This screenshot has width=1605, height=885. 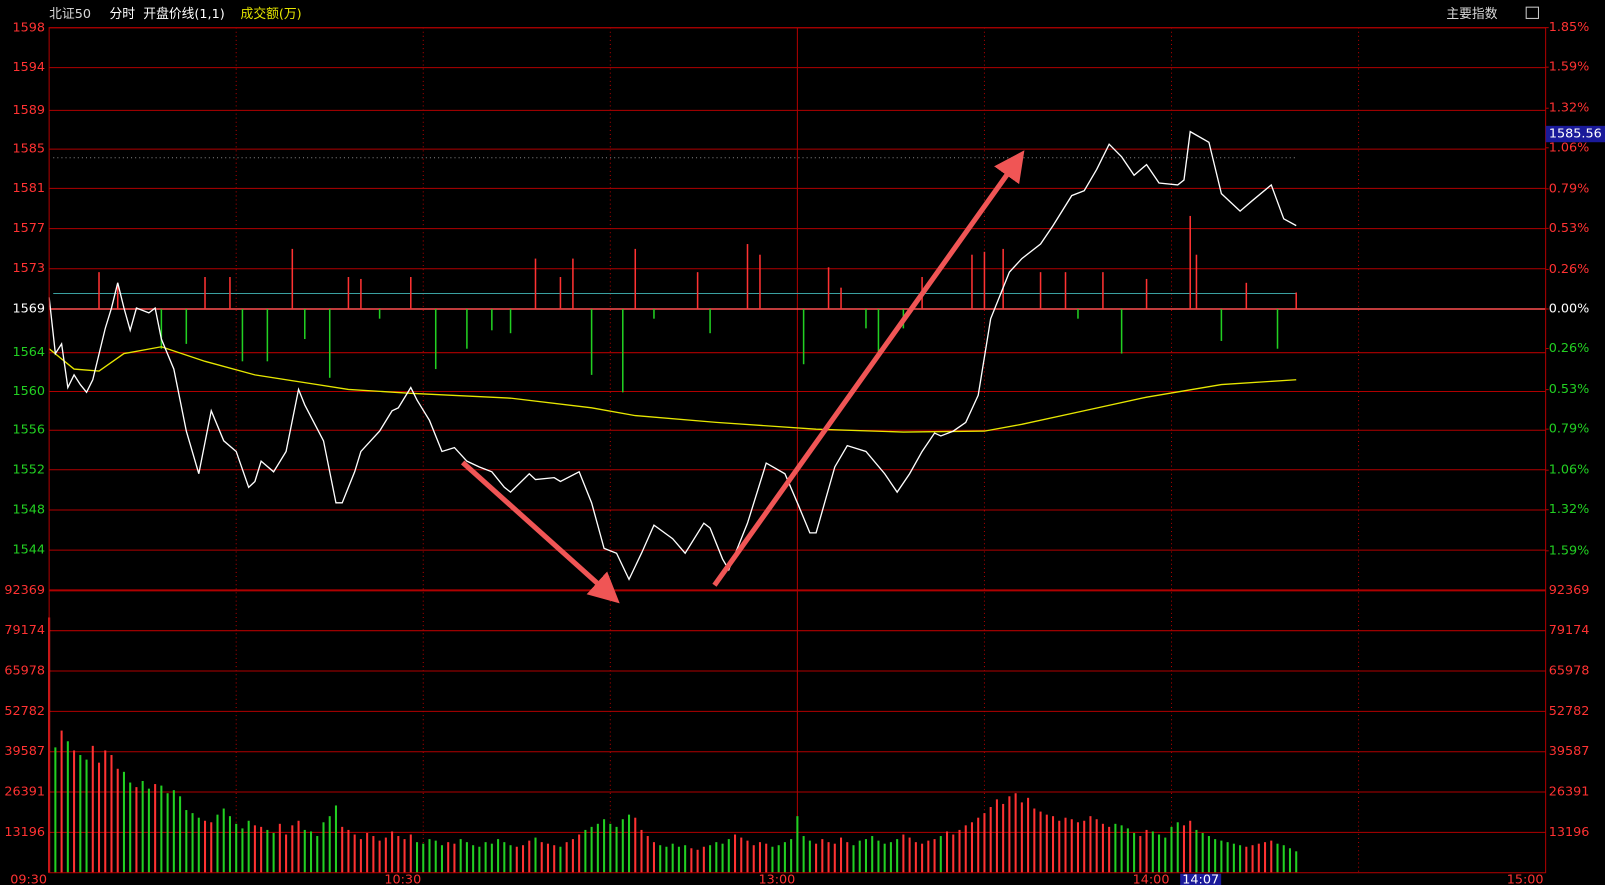 I want to click on volume-tick-label: 52782, so click(x=1569, y=711).